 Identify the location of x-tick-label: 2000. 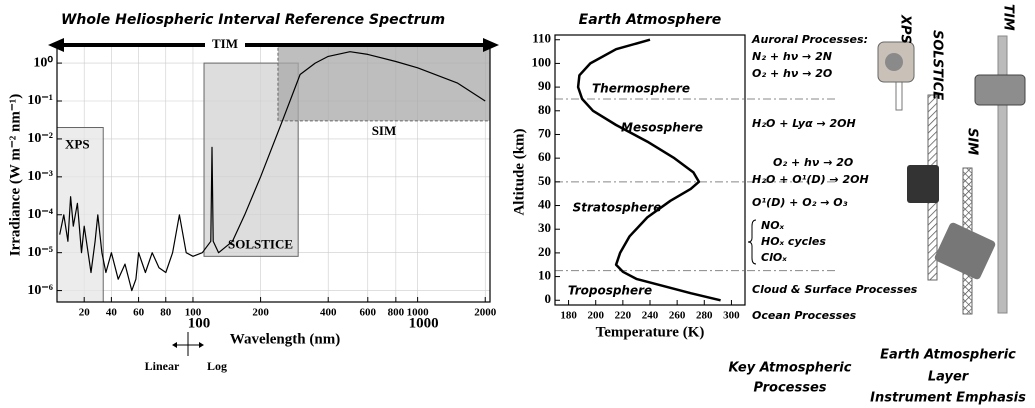
(485, 313).